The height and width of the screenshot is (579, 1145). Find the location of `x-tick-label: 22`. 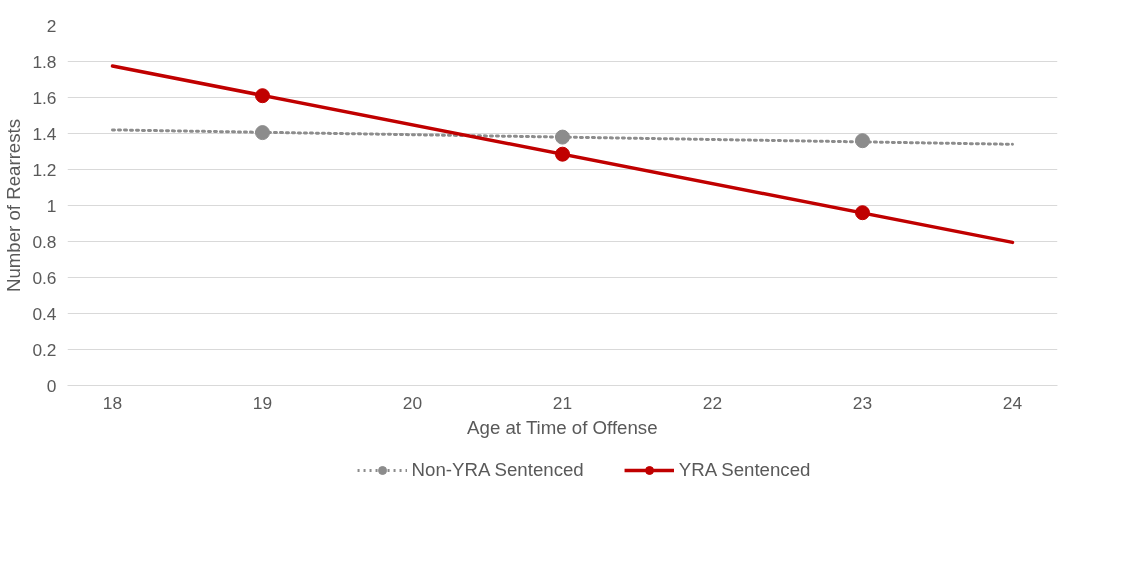

x-tick-label: 22 is located at coordinates (712, 402).